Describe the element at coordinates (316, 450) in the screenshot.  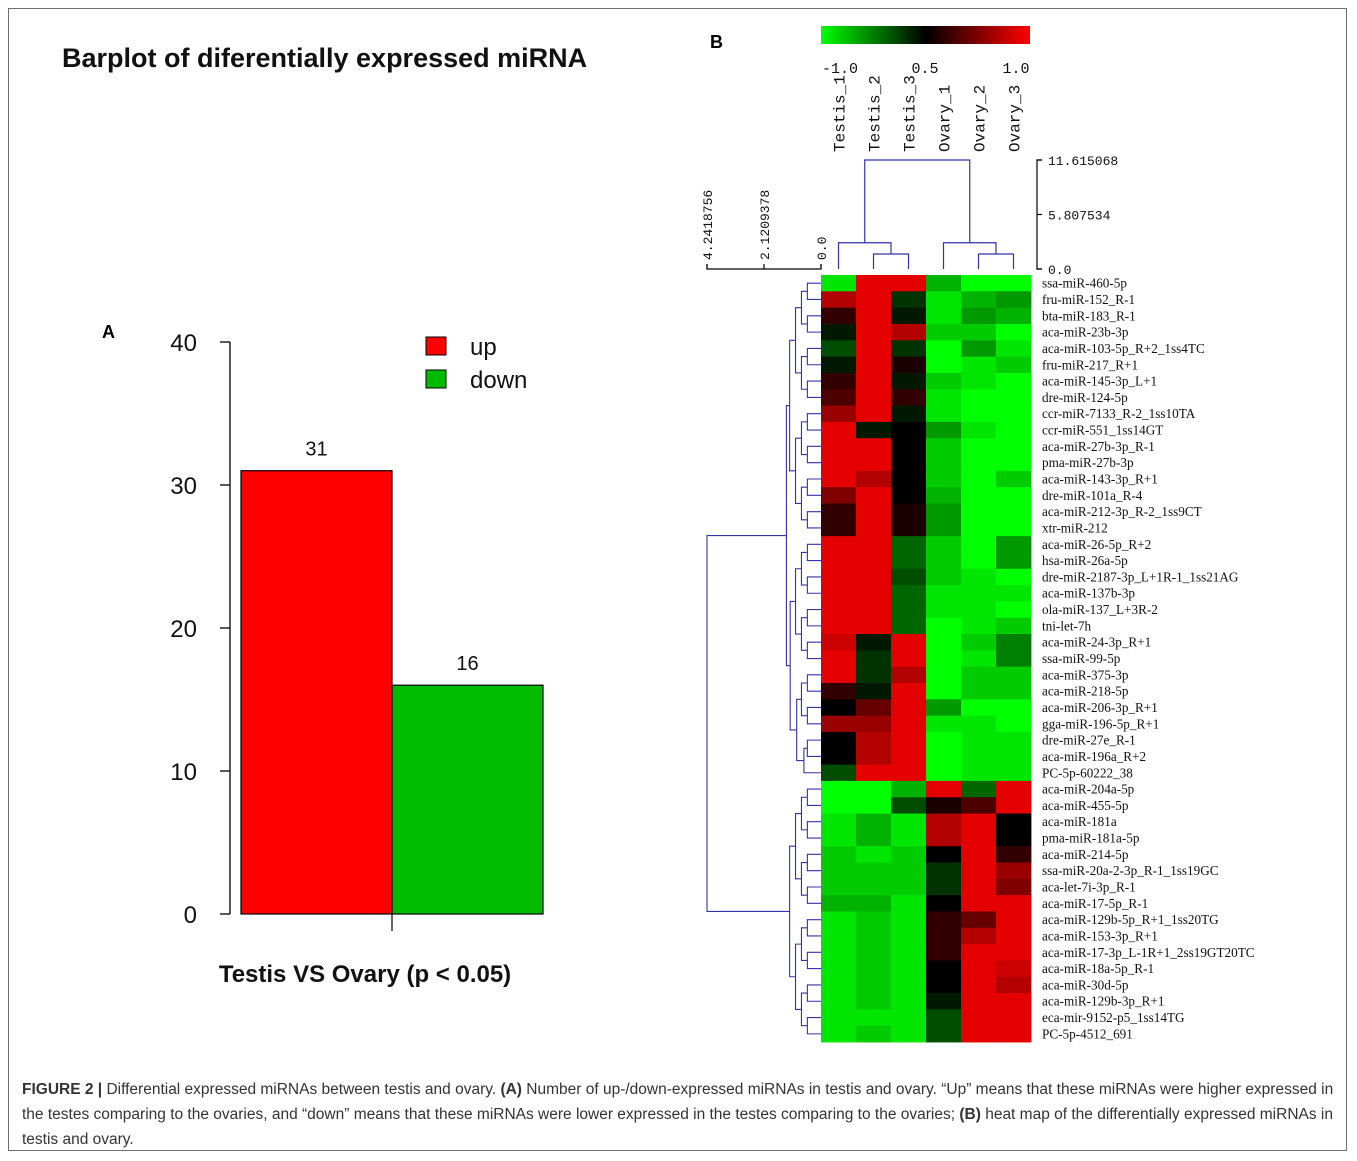
I see `bar-value-label: 31` at that location.